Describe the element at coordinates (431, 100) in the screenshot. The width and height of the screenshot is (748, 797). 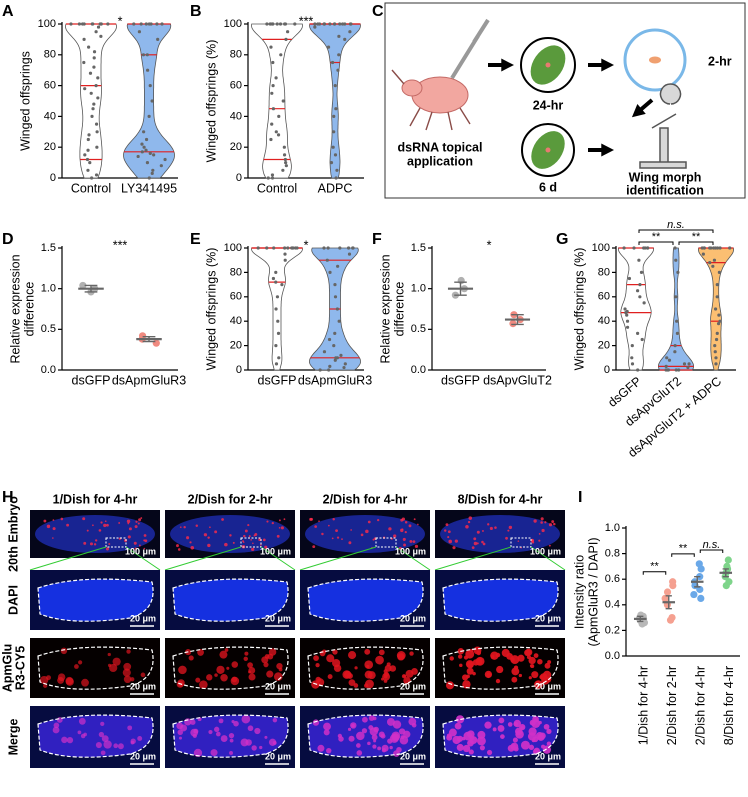
I see `aphid-legs` at that location.